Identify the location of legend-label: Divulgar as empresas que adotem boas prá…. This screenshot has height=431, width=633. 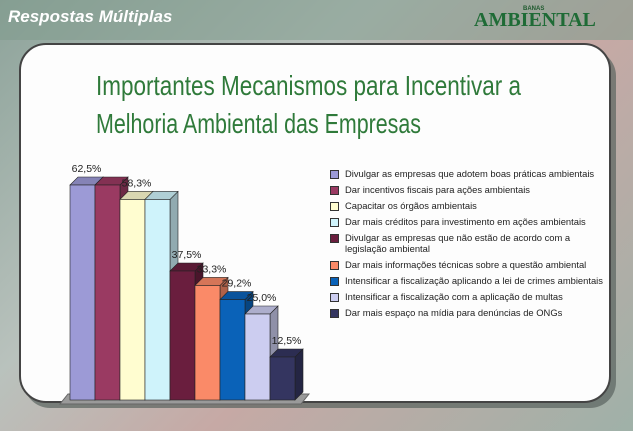
(470, 173).